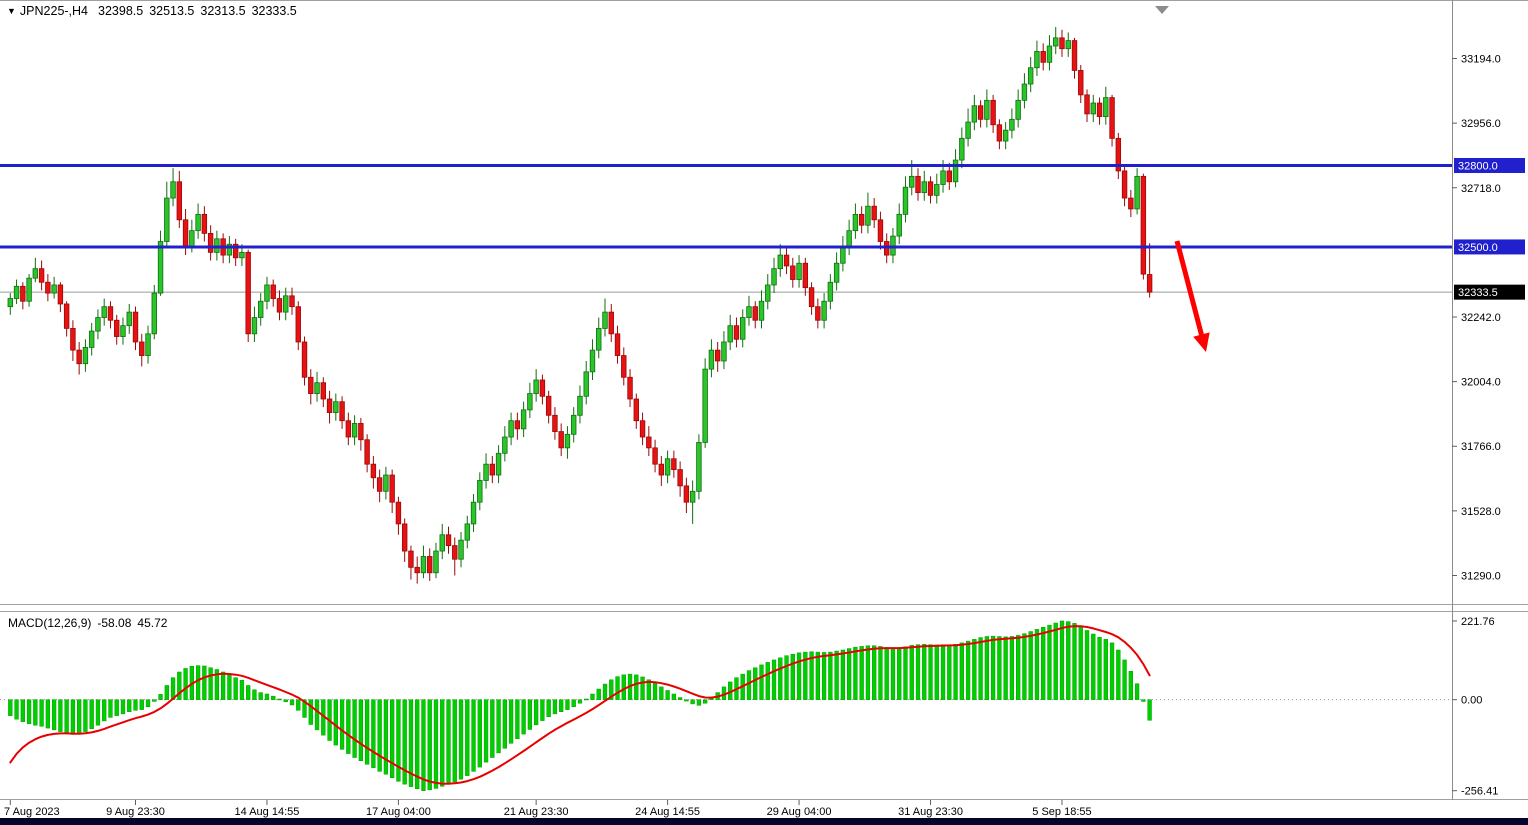 This screenshot has height=825, width=1528. Describe the element at coordinates (1201, 342) in the screenshot. I see `arrow-head-icon` at that location.